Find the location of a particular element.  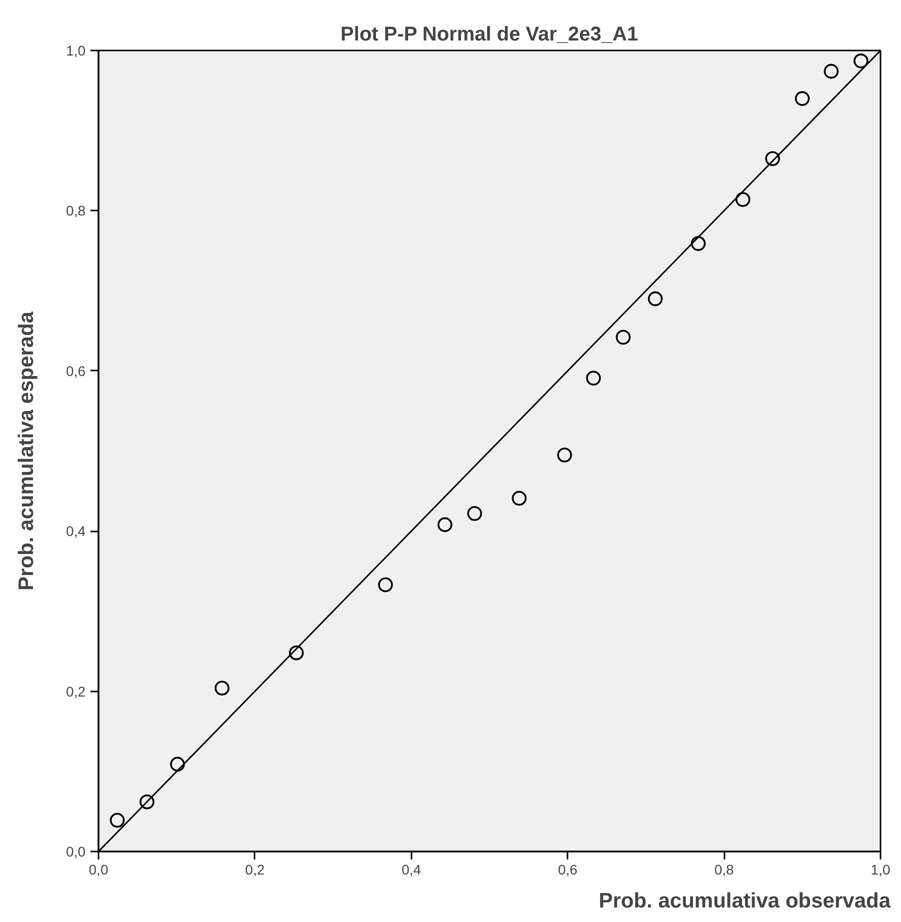

y-tick-label: 0,4 is located at coordinates (76, 531).